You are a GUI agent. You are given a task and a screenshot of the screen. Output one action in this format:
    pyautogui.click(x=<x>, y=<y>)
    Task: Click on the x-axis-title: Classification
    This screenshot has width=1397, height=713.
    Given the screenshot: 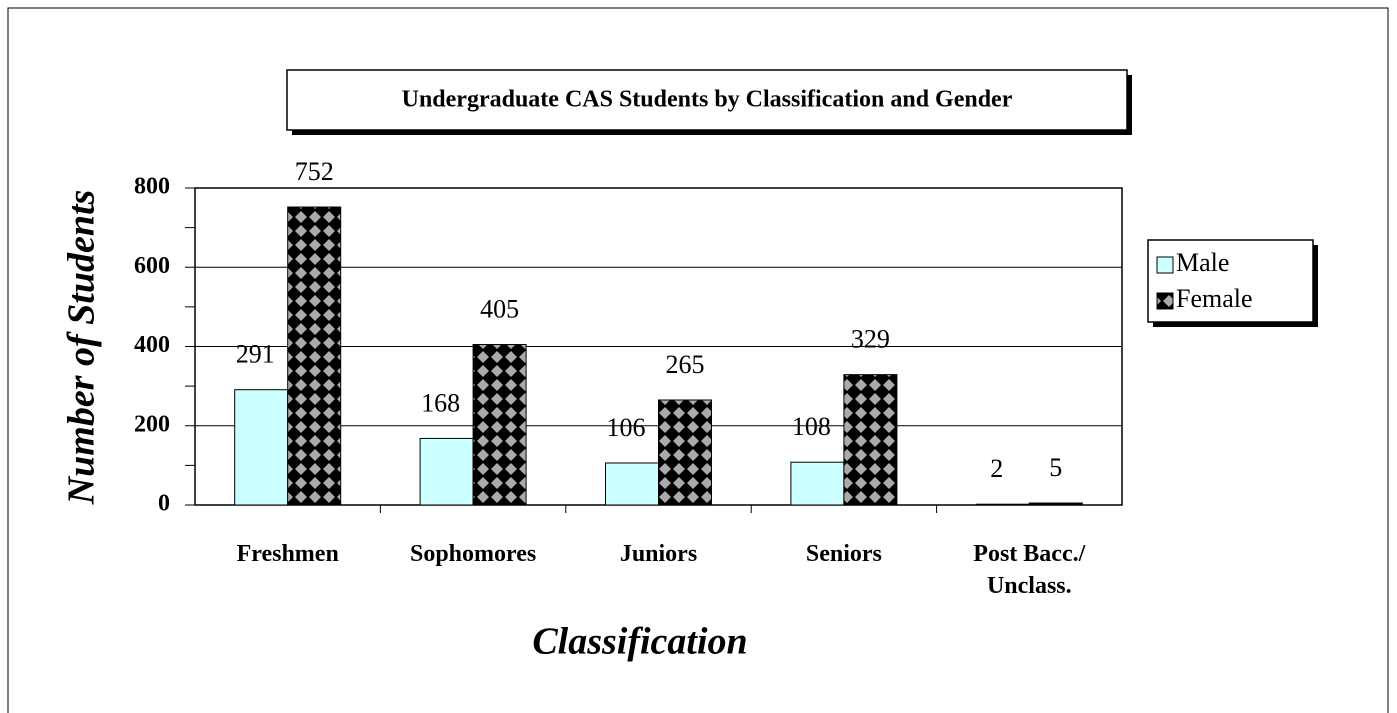 What is the action you would take?
    pyautogui.click(x=639, y=642)
    